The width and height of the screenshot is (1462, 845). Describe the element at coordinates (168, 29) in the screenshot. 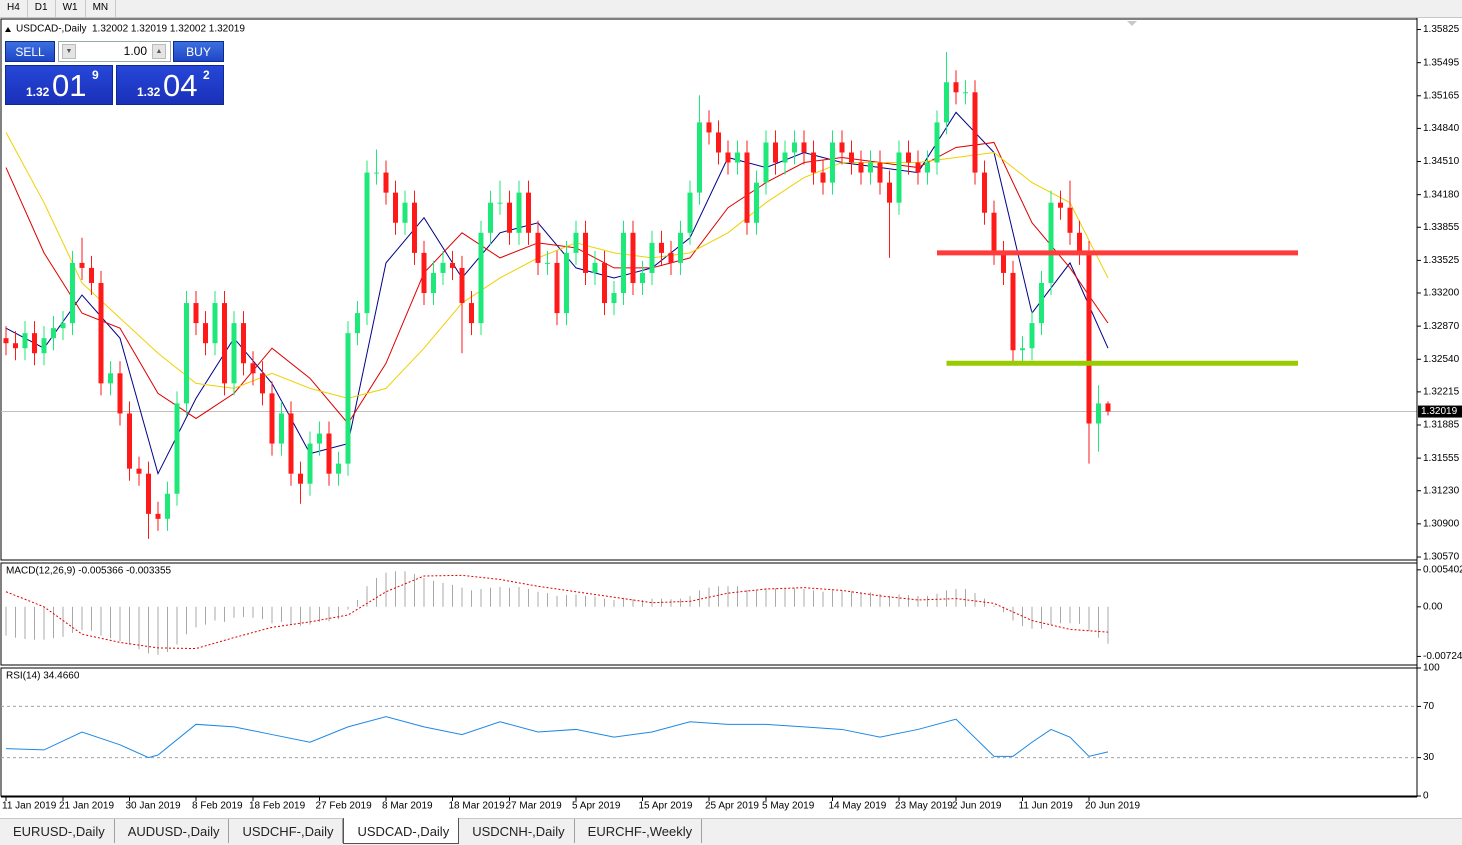

I see `ohlc-text: 1.32002 1.32019 1.32002 1.32019` at that location.